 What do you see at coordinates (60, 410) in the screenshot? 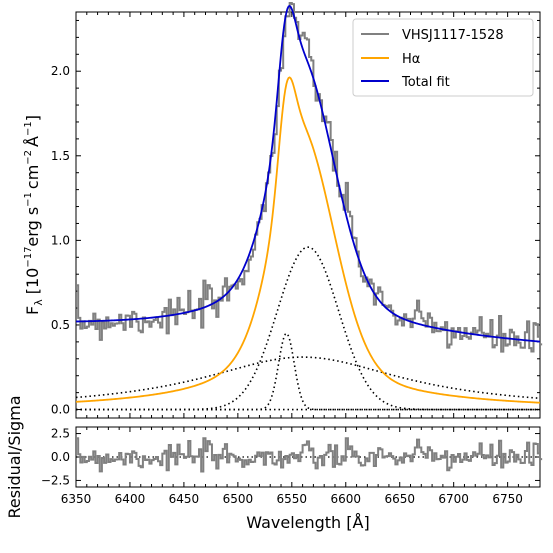
I see `main-y-tick-label: 0.0` at bounding box center [60, 410].